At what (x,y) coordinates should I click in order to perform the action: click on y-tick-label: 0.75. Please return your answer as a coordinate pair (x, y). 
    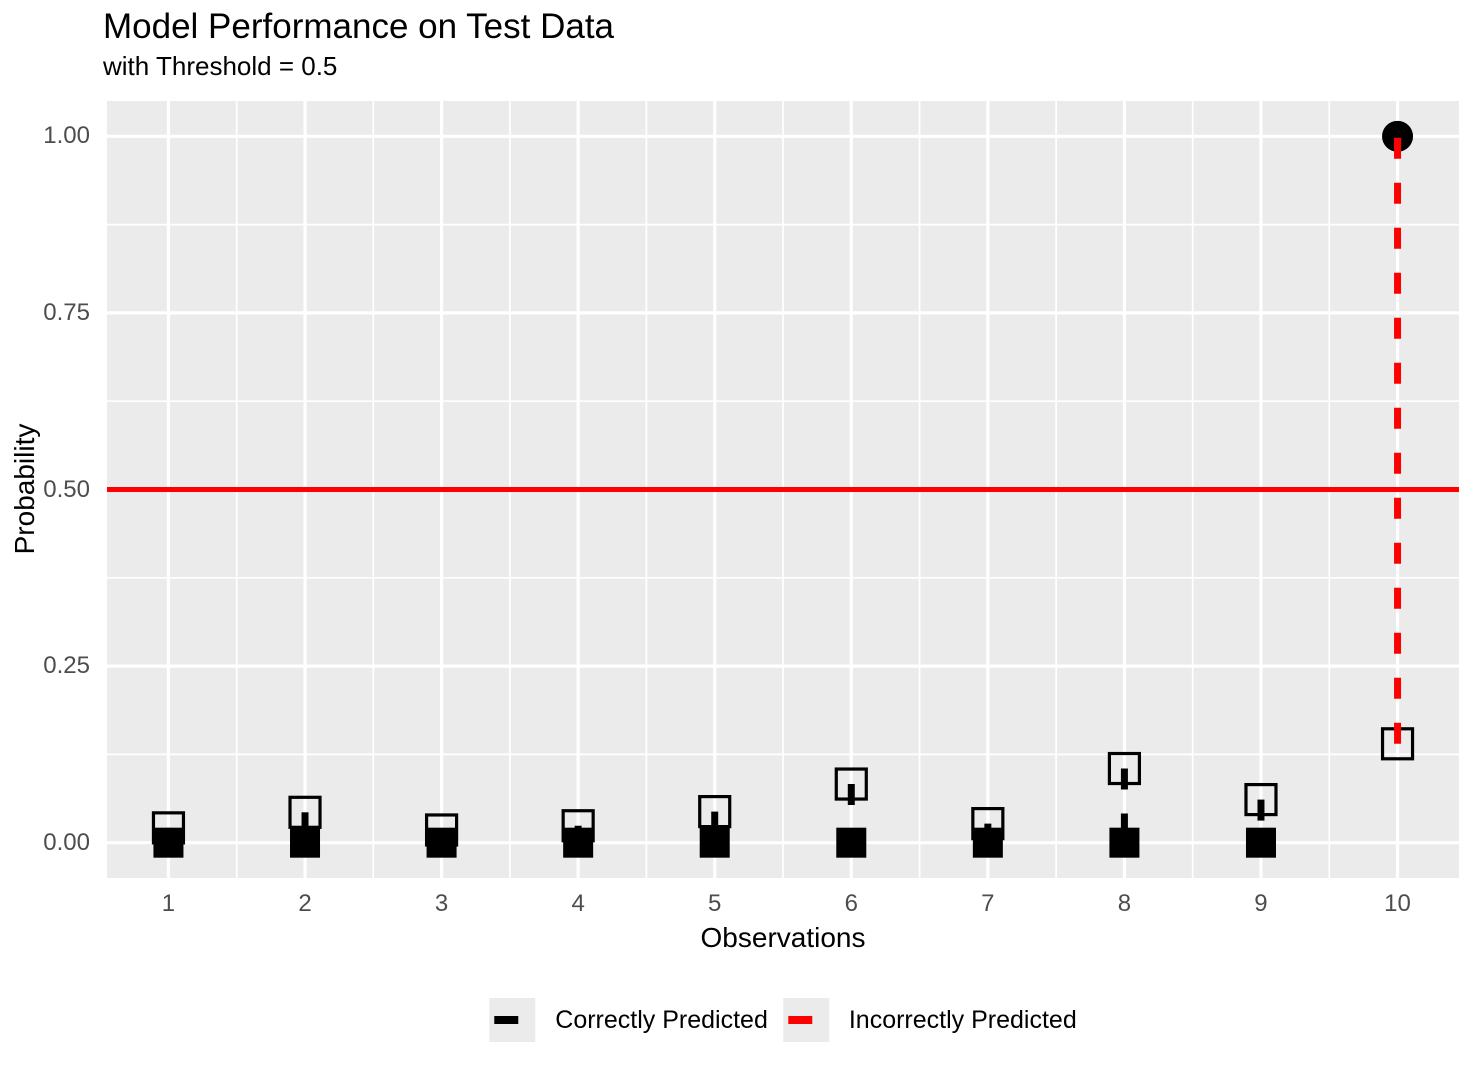
    Looking at the image, I should click on (66, 312).